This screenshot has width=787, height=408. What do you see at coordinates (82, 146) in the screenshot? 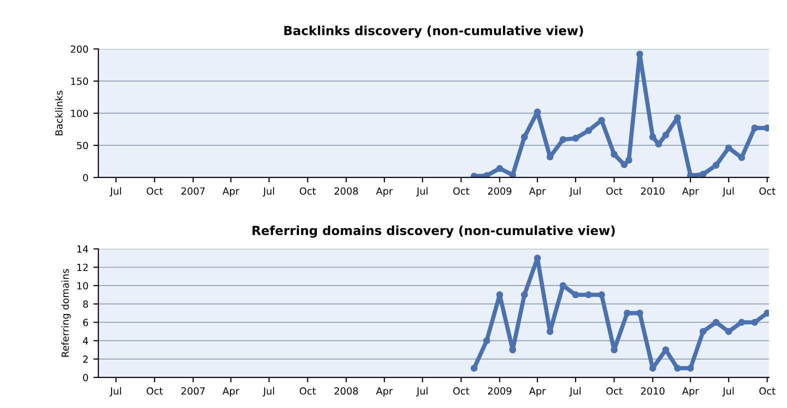
I see `y-tick-label: 50` at bounding box center [82, 146].